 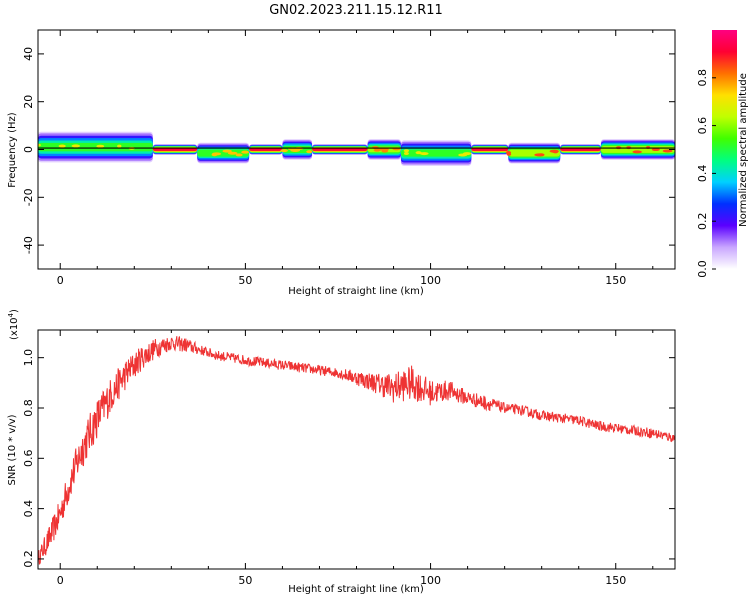 What do you see at coordinates (28, 509) in the screenshot?
I see `snr-ytick-label: 0.4` at bounding box center [28, 509].